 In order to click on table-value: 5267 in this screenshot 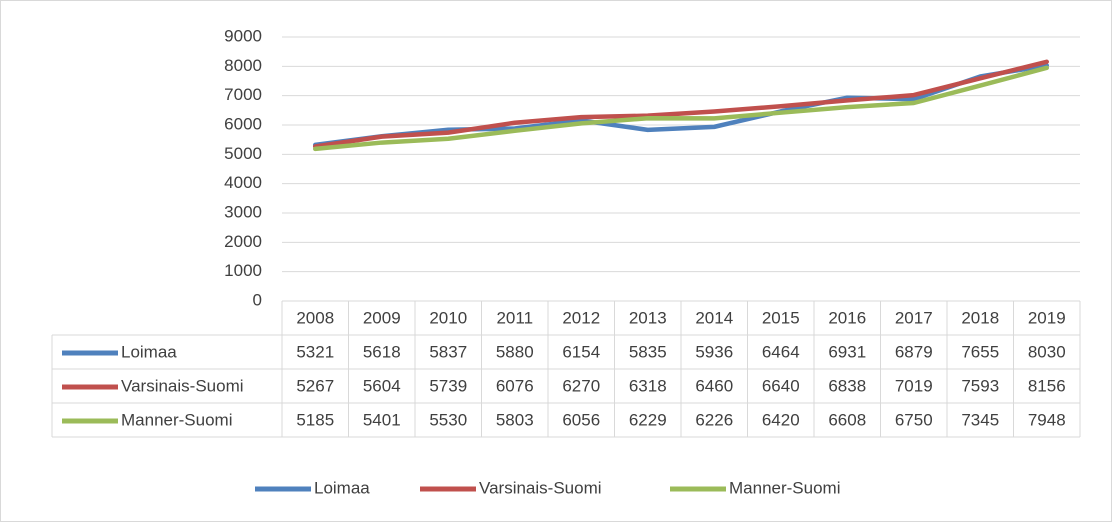, I will do `click(315, 385)`.